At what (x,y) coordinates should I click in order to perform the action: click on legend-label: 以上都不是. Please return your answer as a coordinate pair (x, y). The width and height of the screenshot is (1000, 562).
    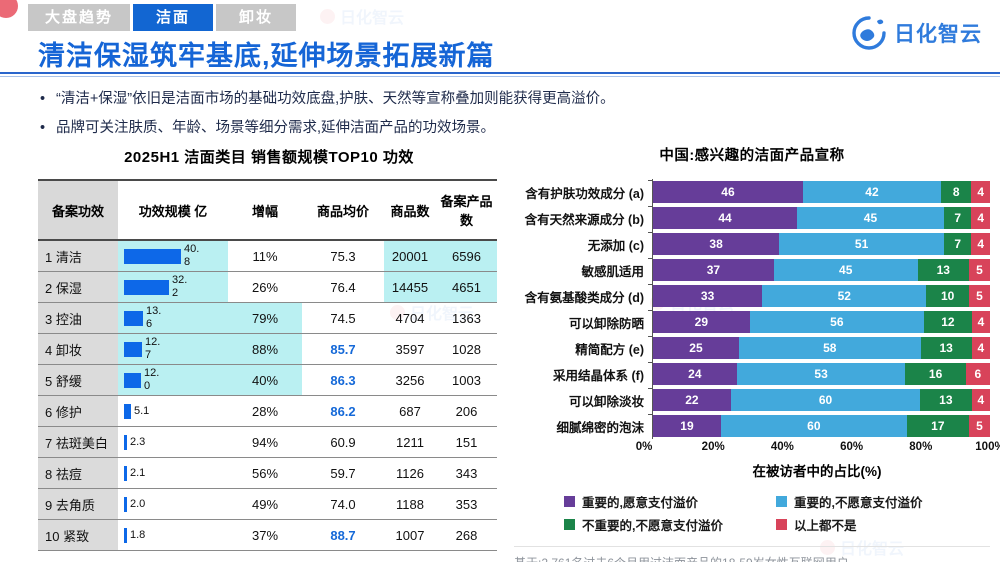
    Looking at the image, I should click on (825, 526).